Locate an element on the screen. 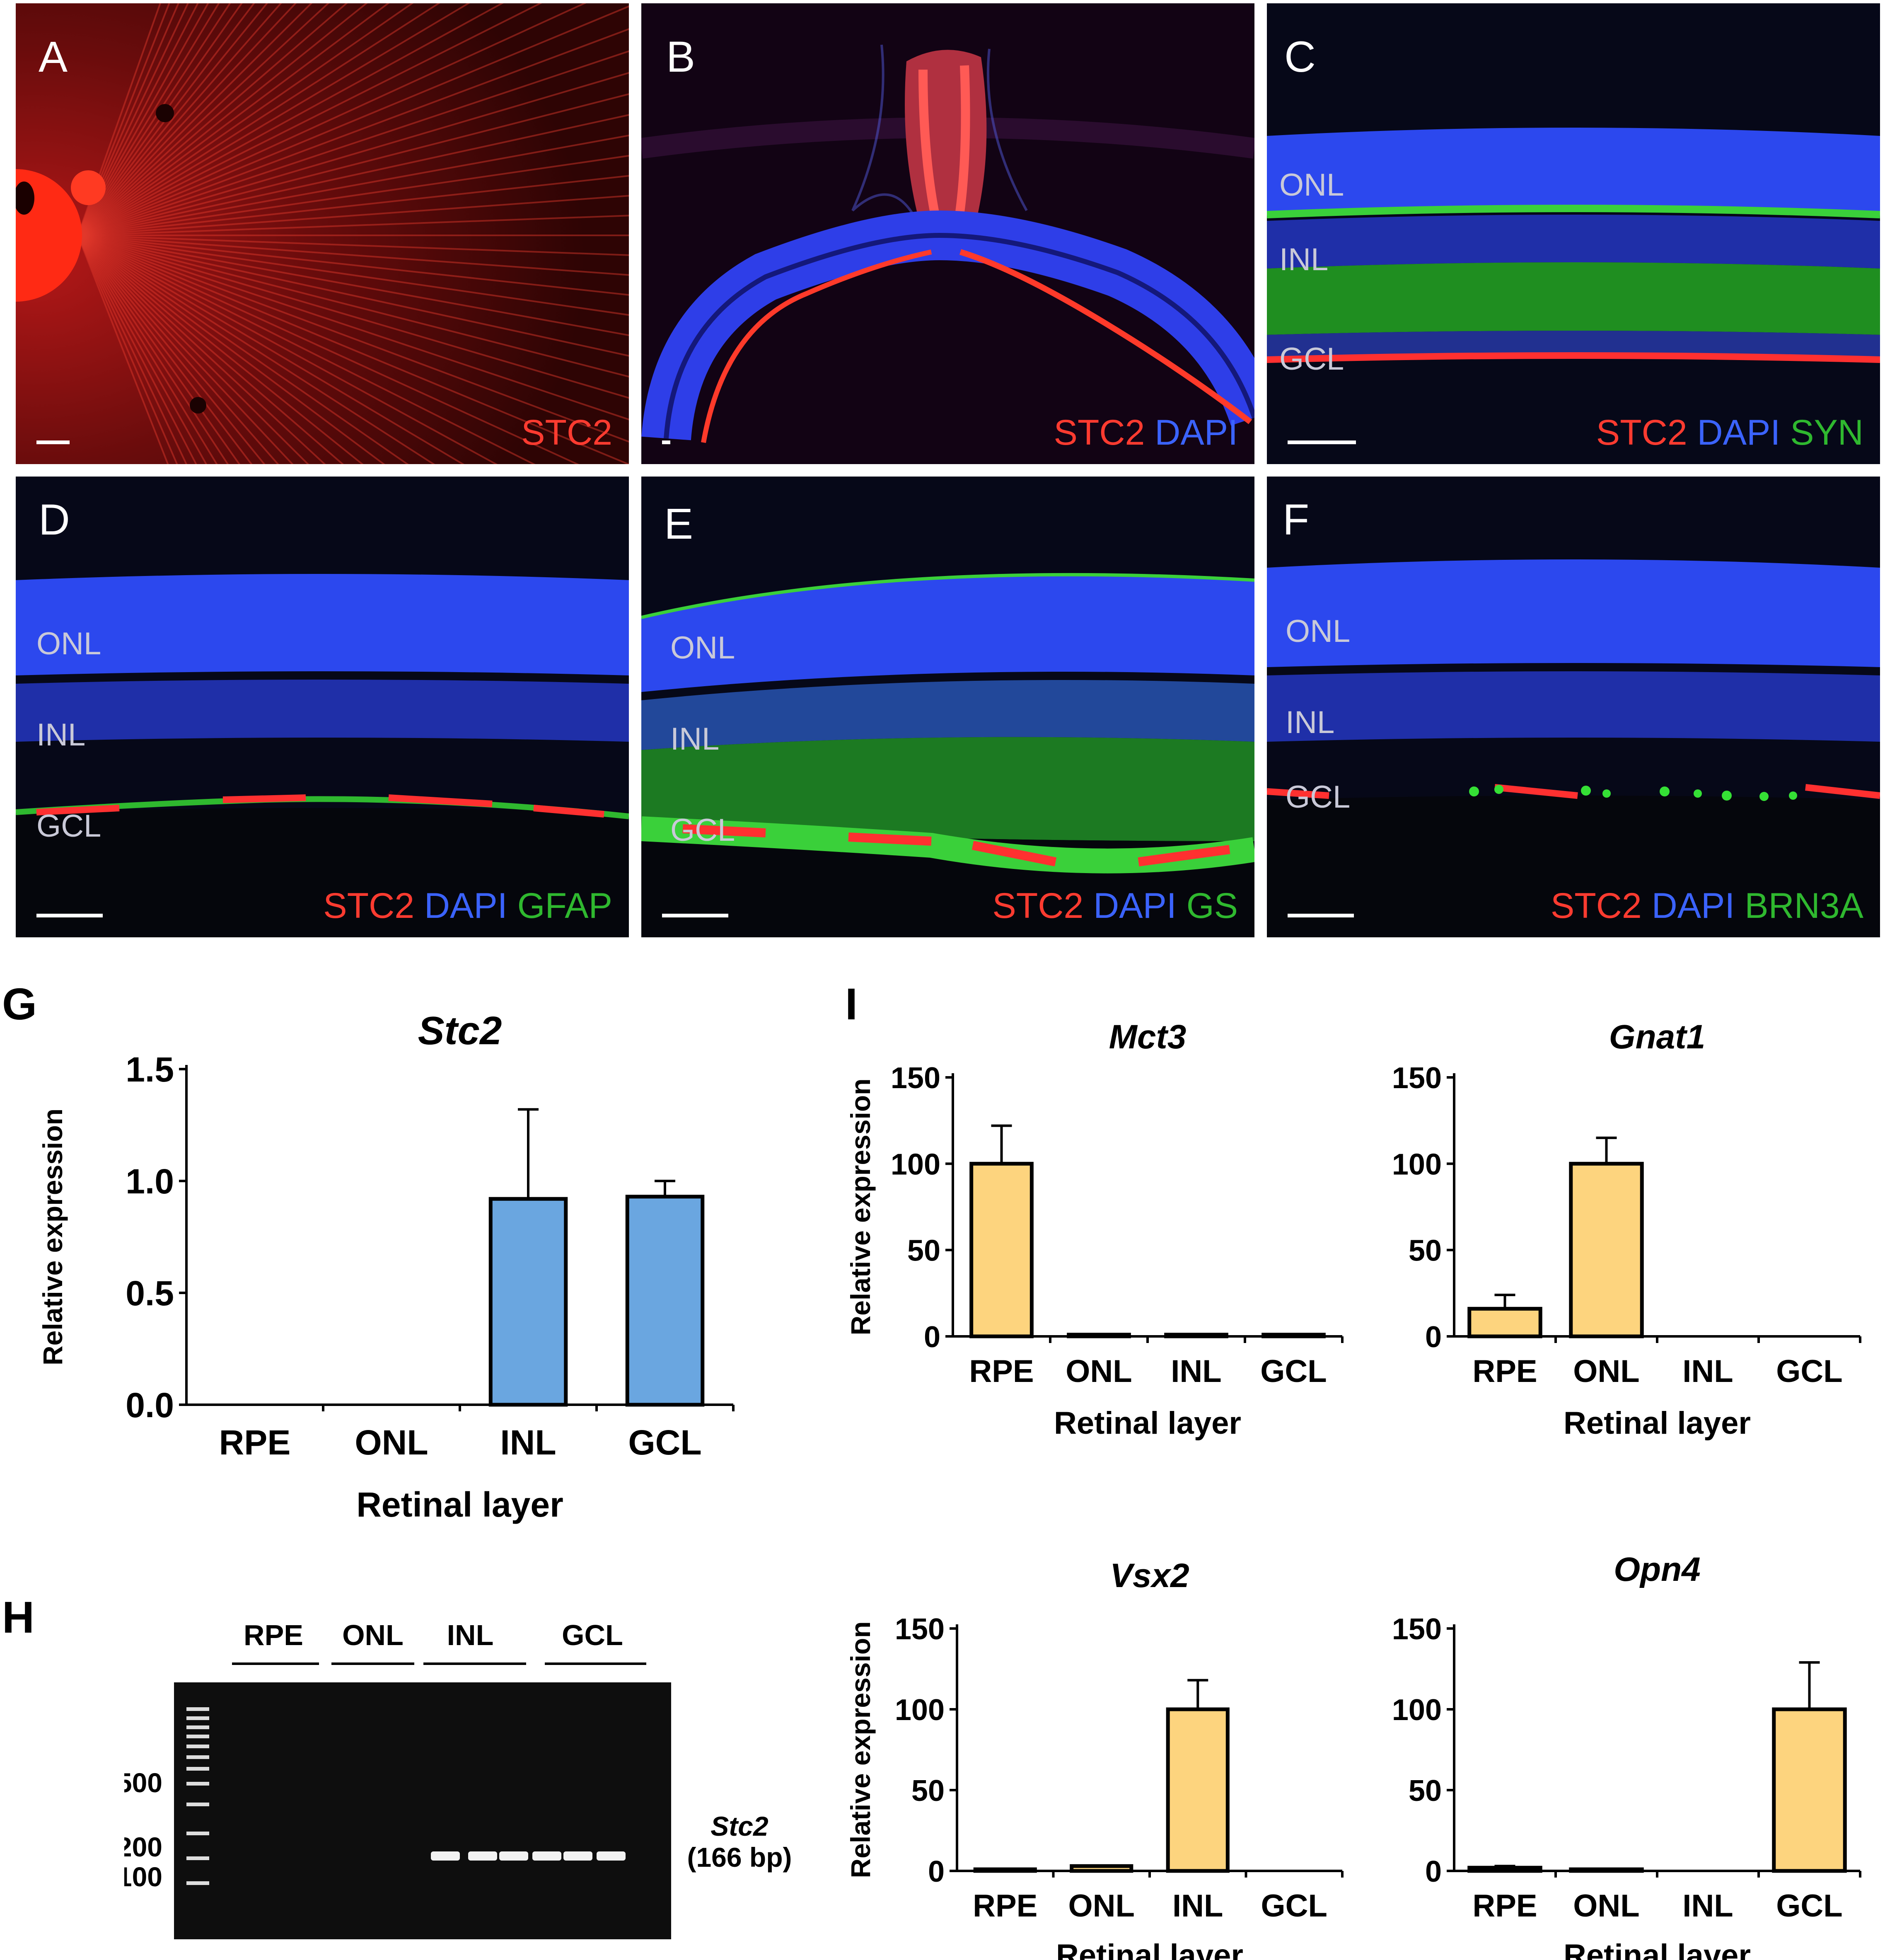  panel-letter: B is located at coordinates (681, 57).